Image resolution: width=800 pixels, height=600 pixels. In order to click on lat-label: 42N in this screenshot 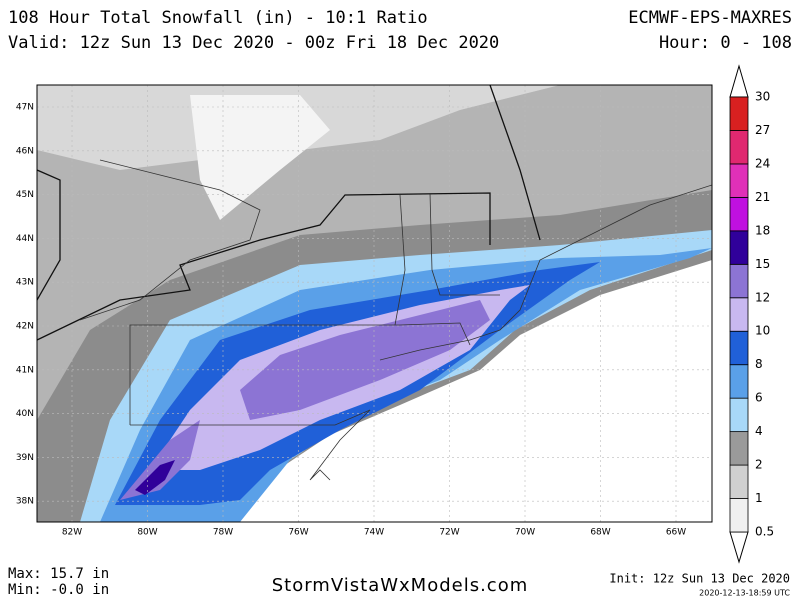, I will do `click(25, 327)`.